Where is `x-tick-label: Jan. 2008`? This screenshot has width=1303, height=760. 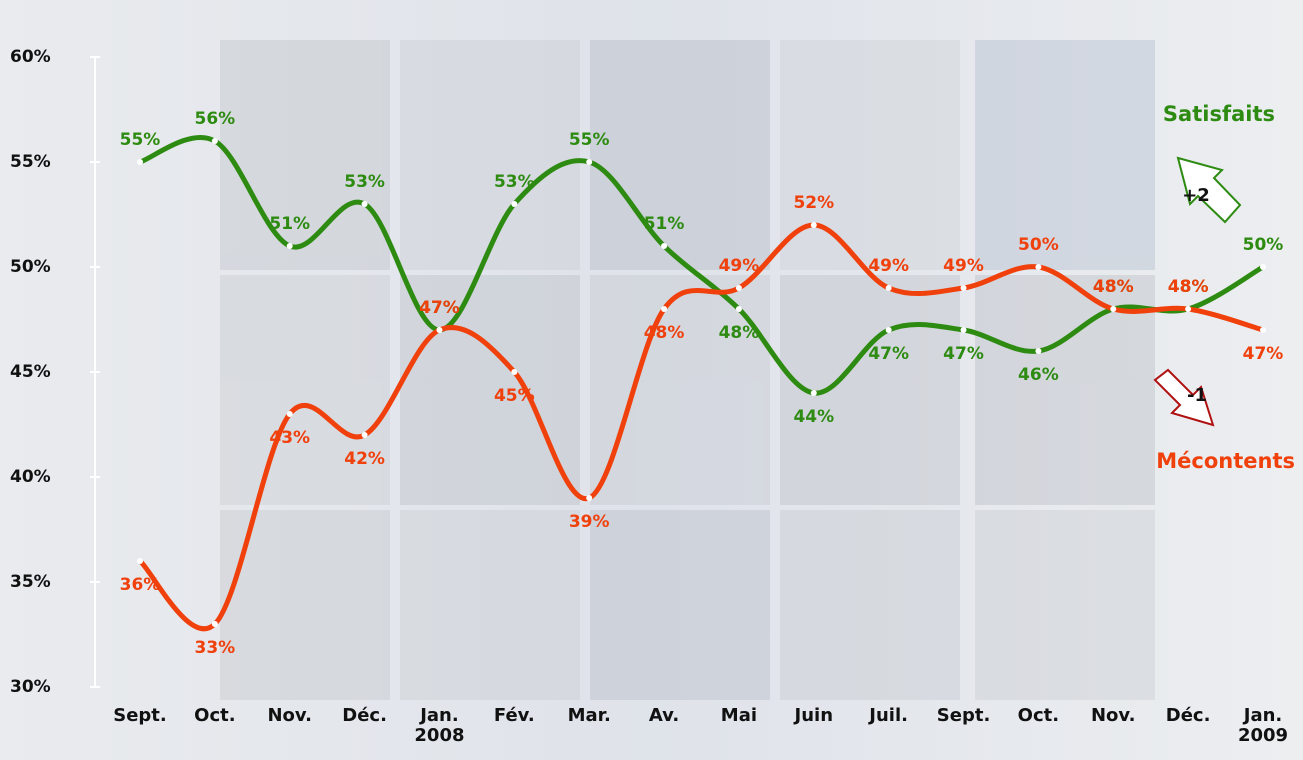 x-tick-label: Jan. 2008 is located at coordinates (439, 725).